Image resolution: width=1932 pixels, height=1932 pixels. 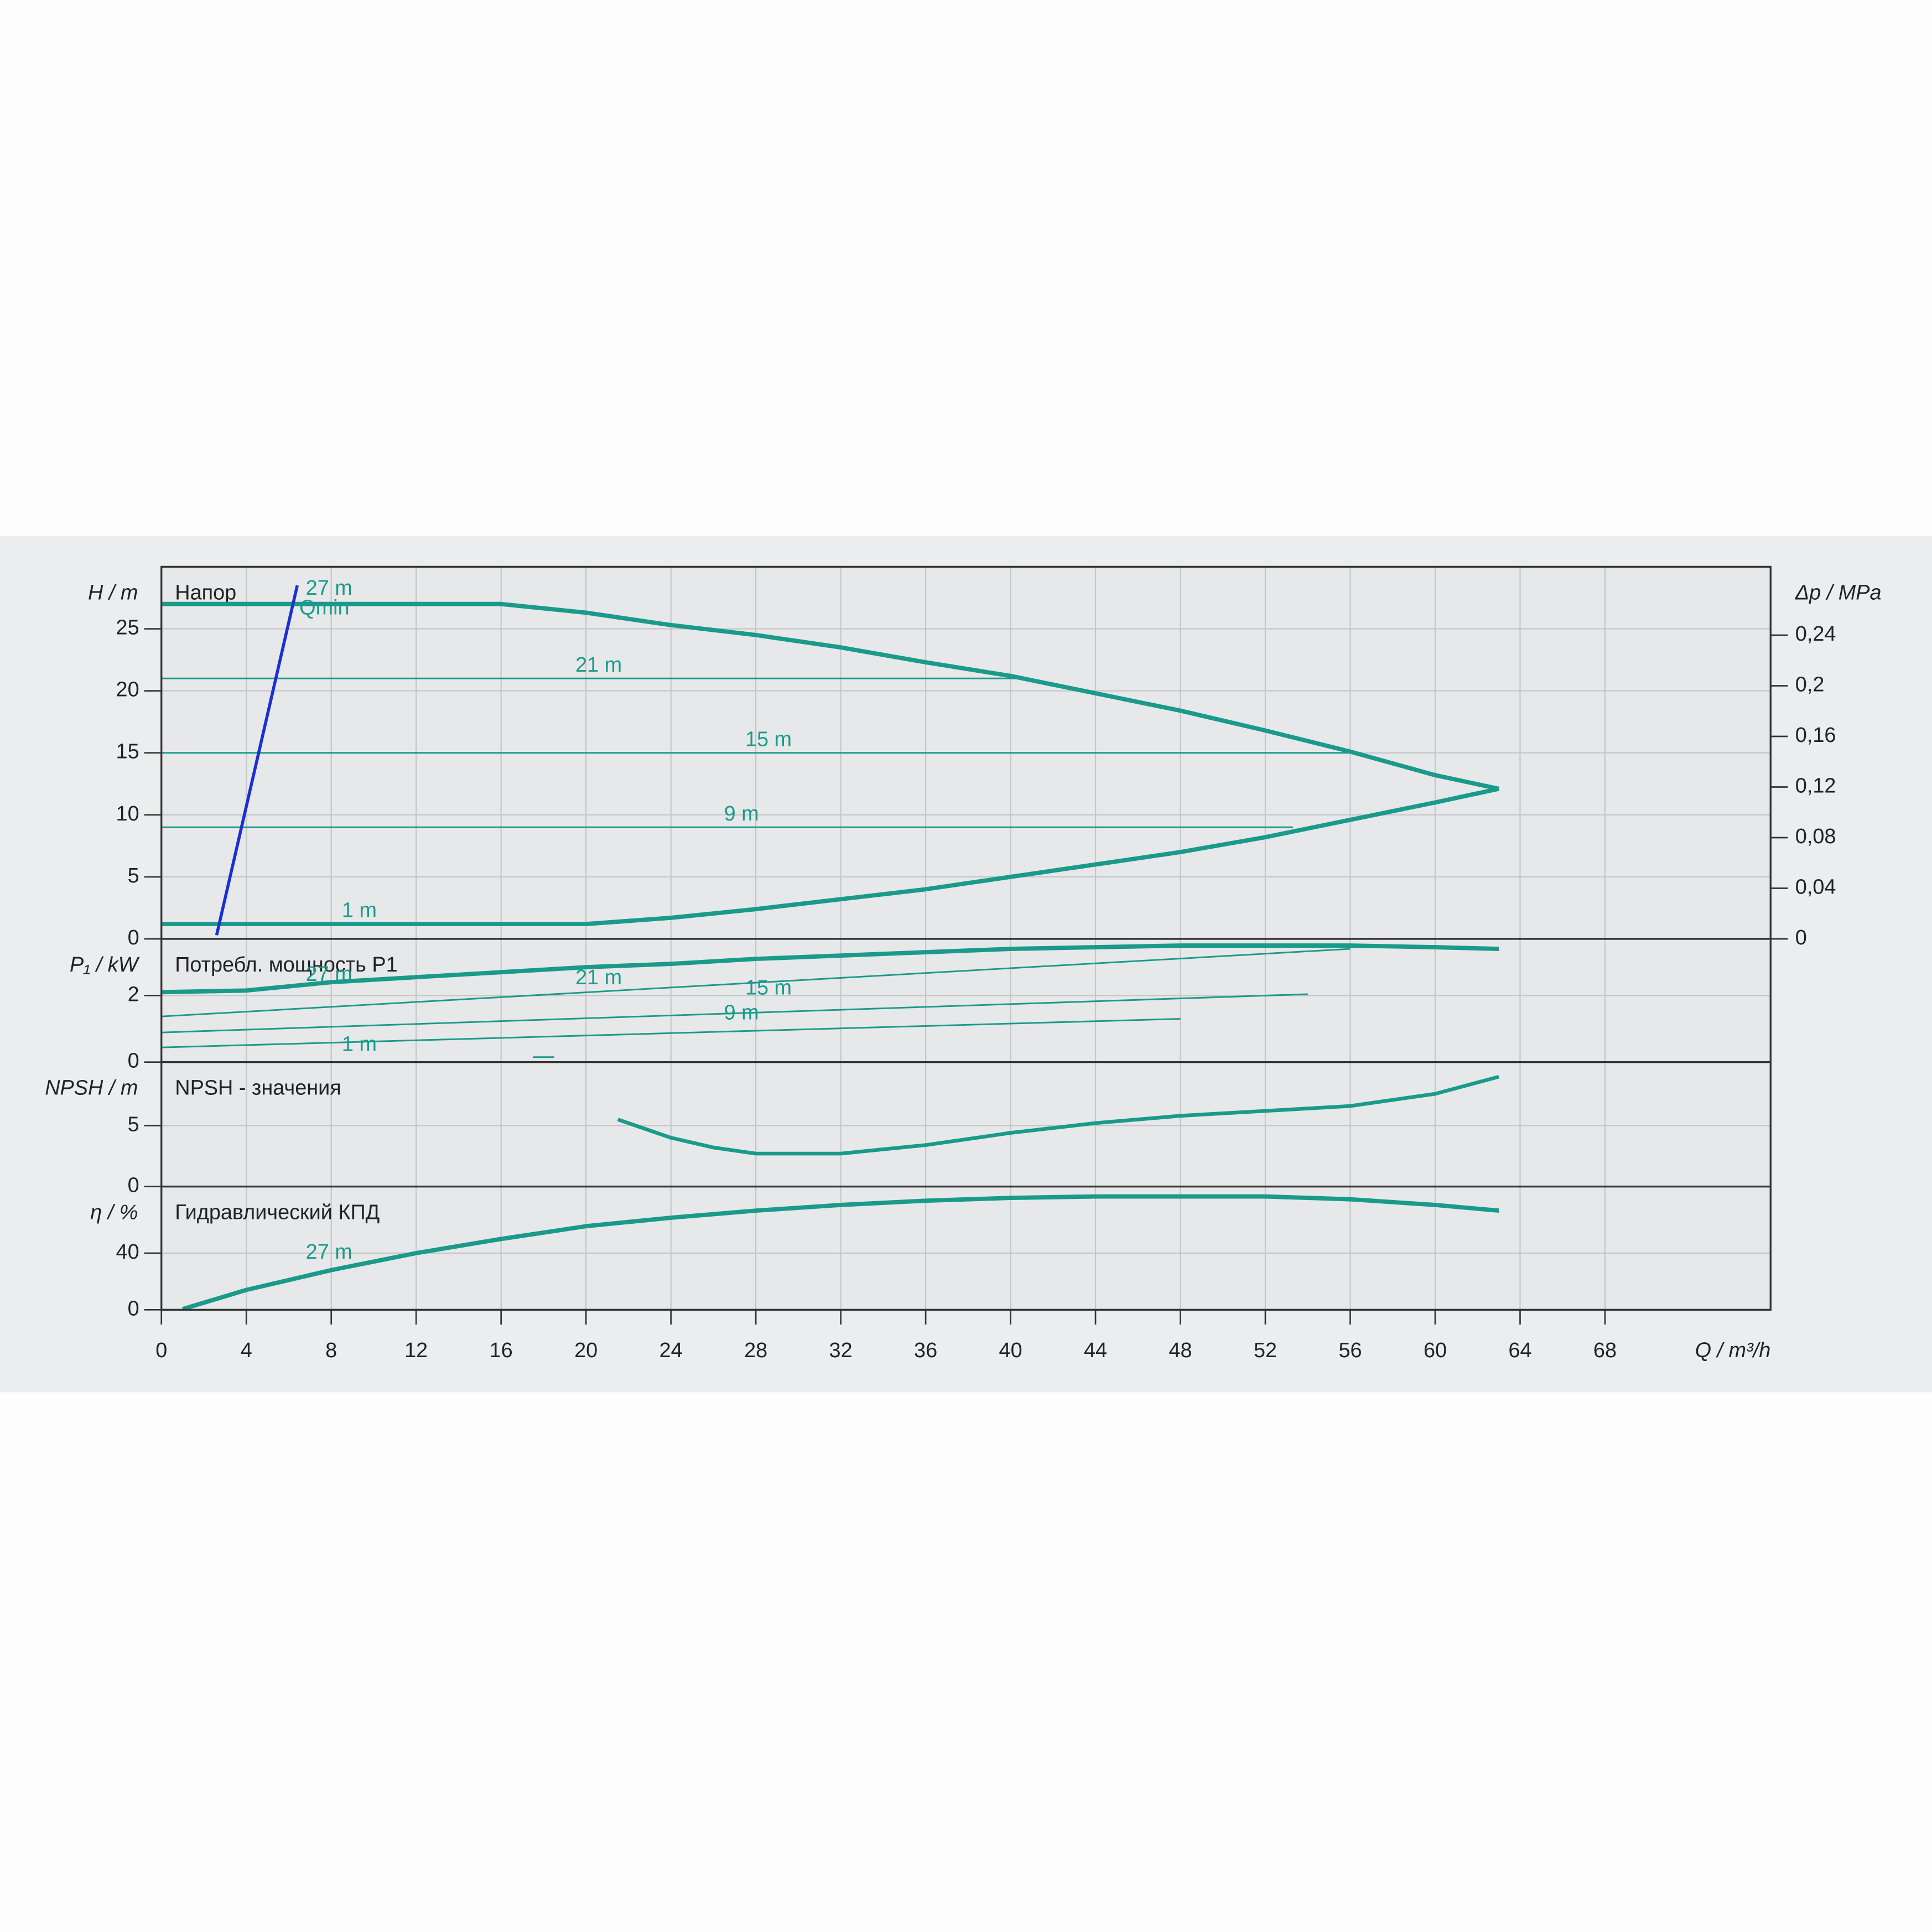 What do you see at coordinates (1815, 735) in the screenshot?
I see `y2-tick-label: 0,16` at bounding box center [1815, 735].